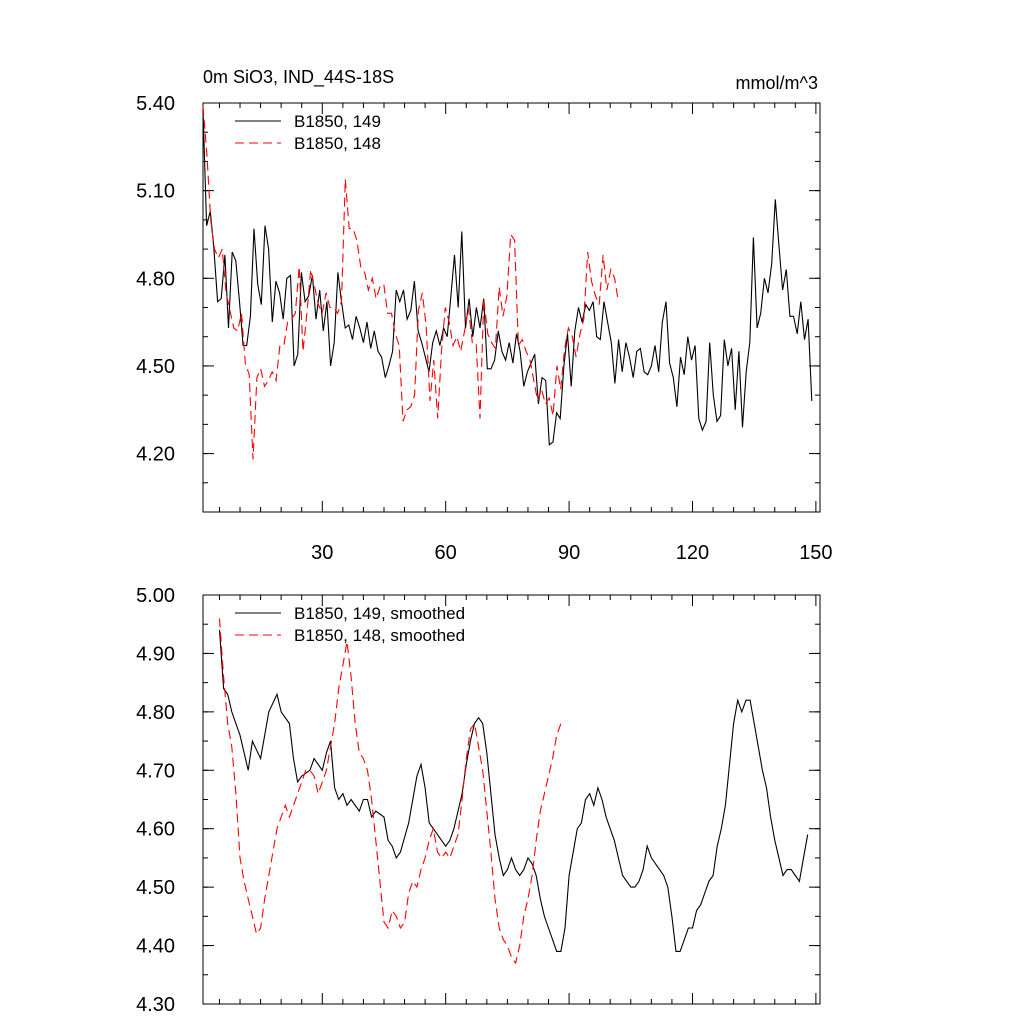 The image size is (1024, 1024). I want to click on y-tick-label: 5.40, so click(155, 104).